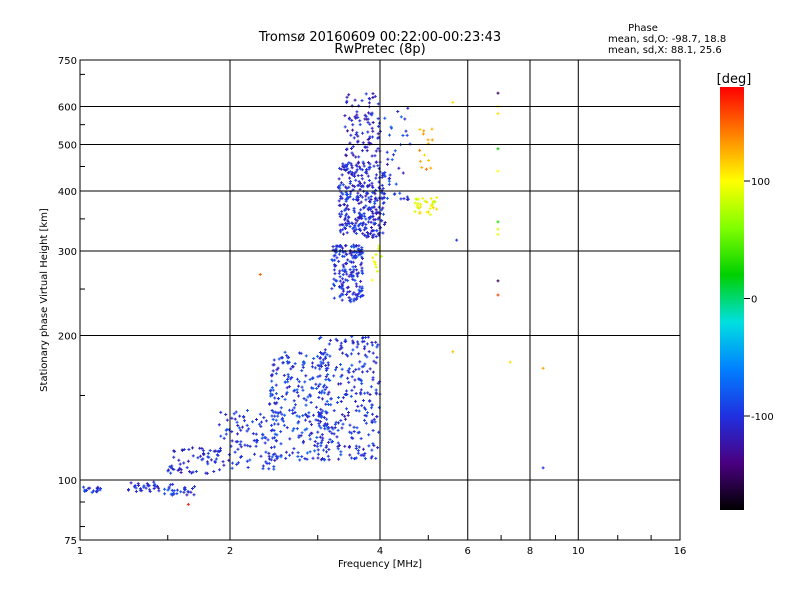  I want to click on colorbar-tick-label: 0, so click(754, 300).